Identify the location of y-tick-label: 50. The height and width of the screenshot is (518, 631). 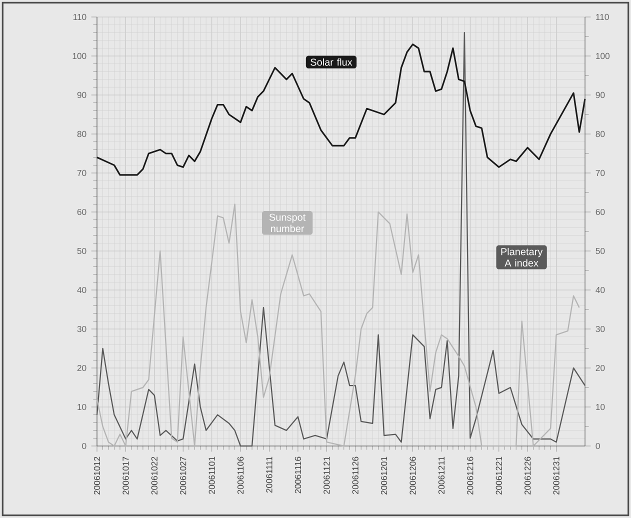
(81, 251).